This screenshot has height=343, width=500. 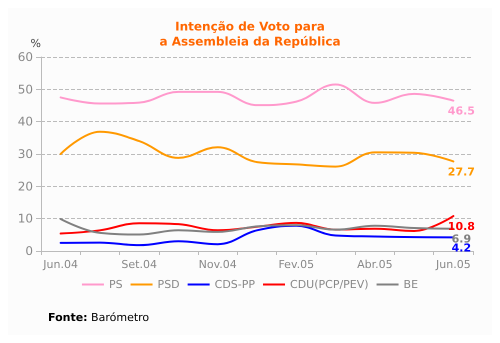 What do you see at coordinates (35, 43) in the screenshot?
I see `y-axis-title: %` at bounding box center [35, 43].